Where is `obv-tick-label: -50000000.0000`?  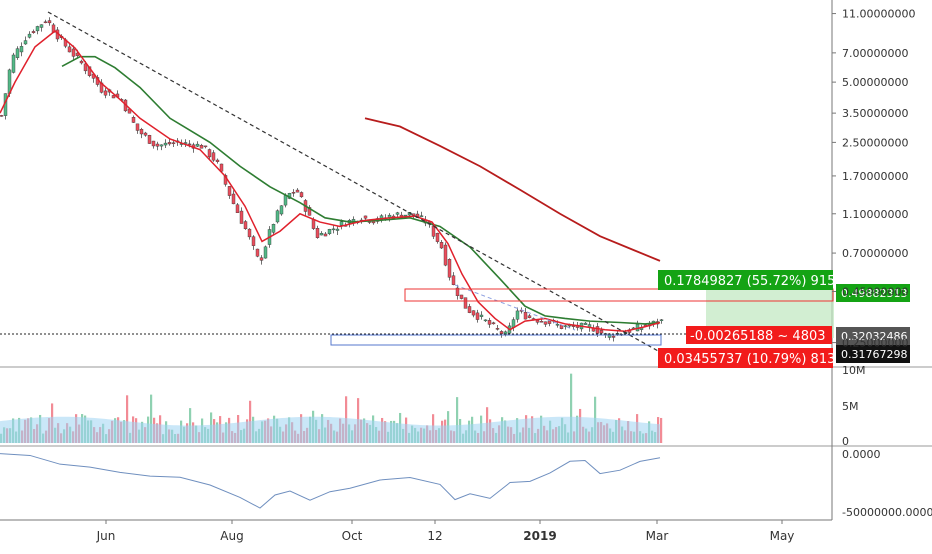
obv-tick-label: -50000000.0000 is located at coordinates (887, 512).